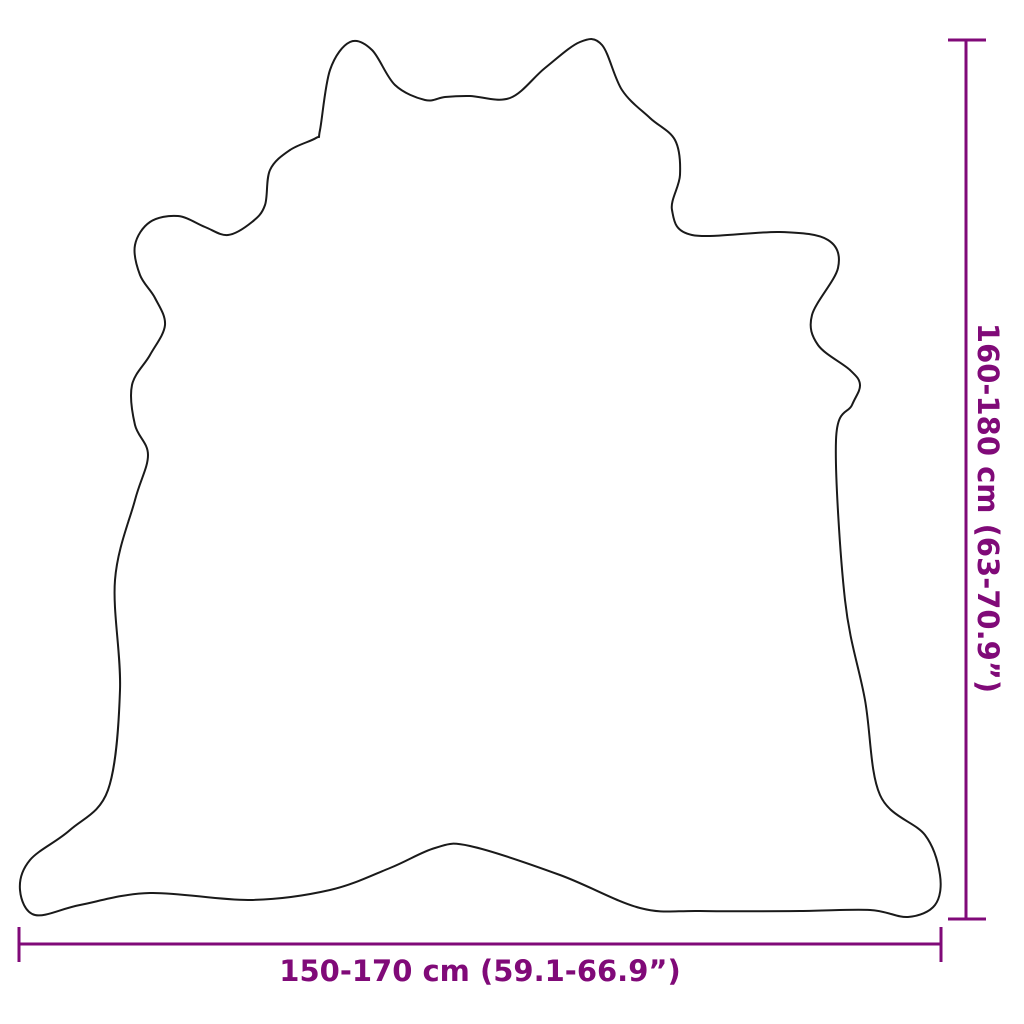 The width and height of the screenshot is (1024, 1024). Describe the element at coordinates (988, 508) in the screenshot. I see `height-label: 160-180 cm (63-70.9”)` at that location.